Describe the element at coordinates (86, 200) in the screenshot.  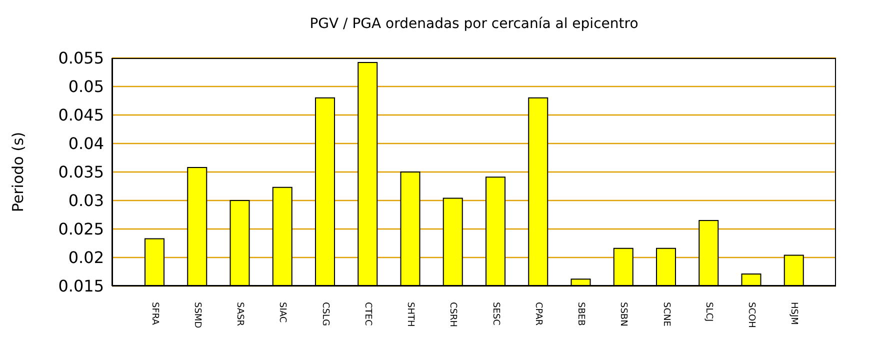
I see `y-tick-label: 0.03` at that location.